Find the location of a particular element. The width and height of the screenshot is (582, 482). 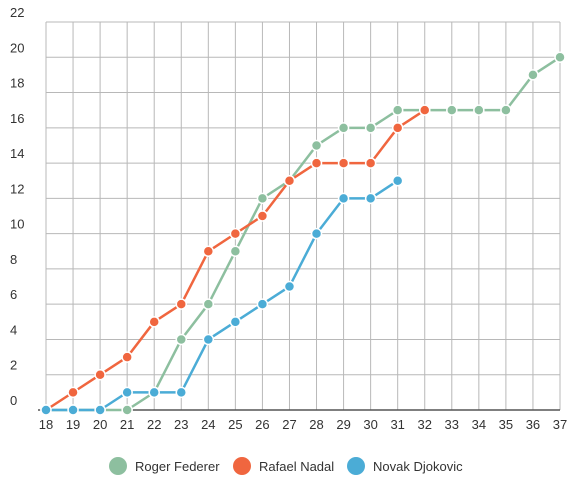

legend-item: Roger Federer is located at coordinates (164, 466).